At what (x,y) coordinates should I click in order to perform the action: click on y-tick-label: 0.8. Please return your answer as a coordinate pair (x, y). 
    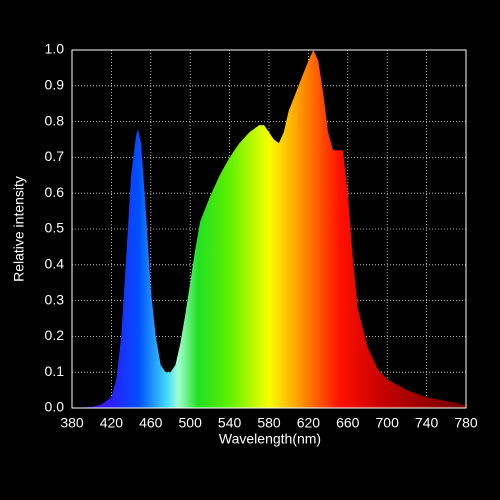
    Looking at the image, I should click on (55, 120).